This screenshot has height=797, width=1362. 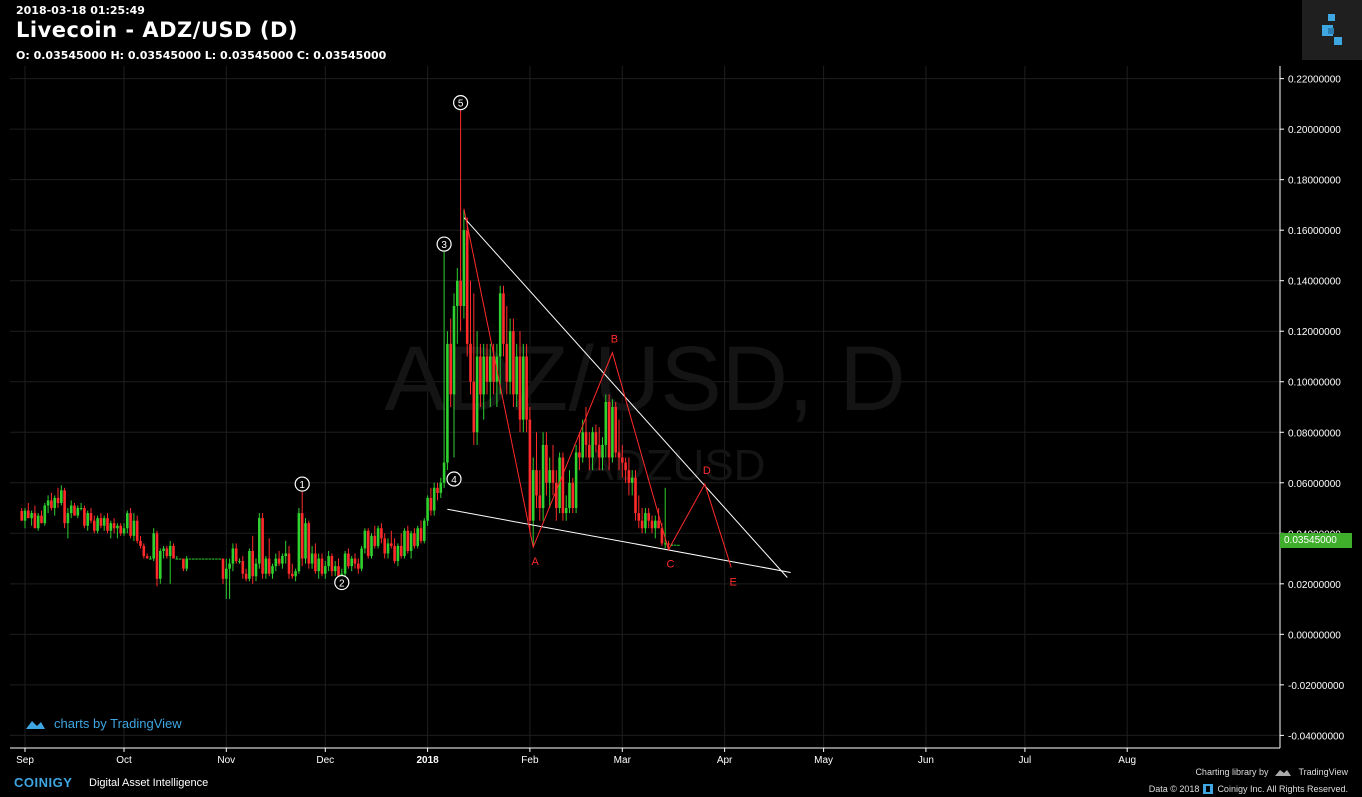 I want to click on coinigy-logo, so click(x=1332, y=30).